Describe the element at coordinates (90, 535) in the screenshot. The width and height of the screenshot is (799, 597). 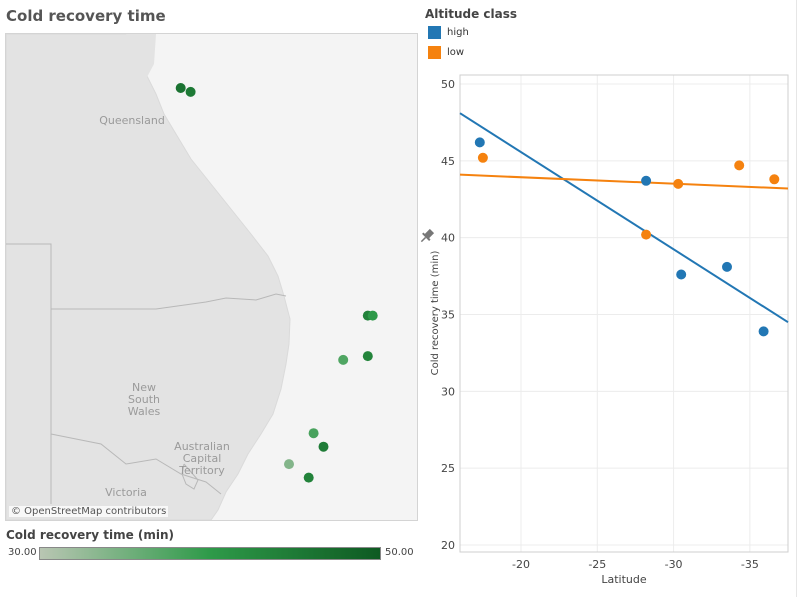
I see `color-legend-title: Cold recovery time (min)` at that location.